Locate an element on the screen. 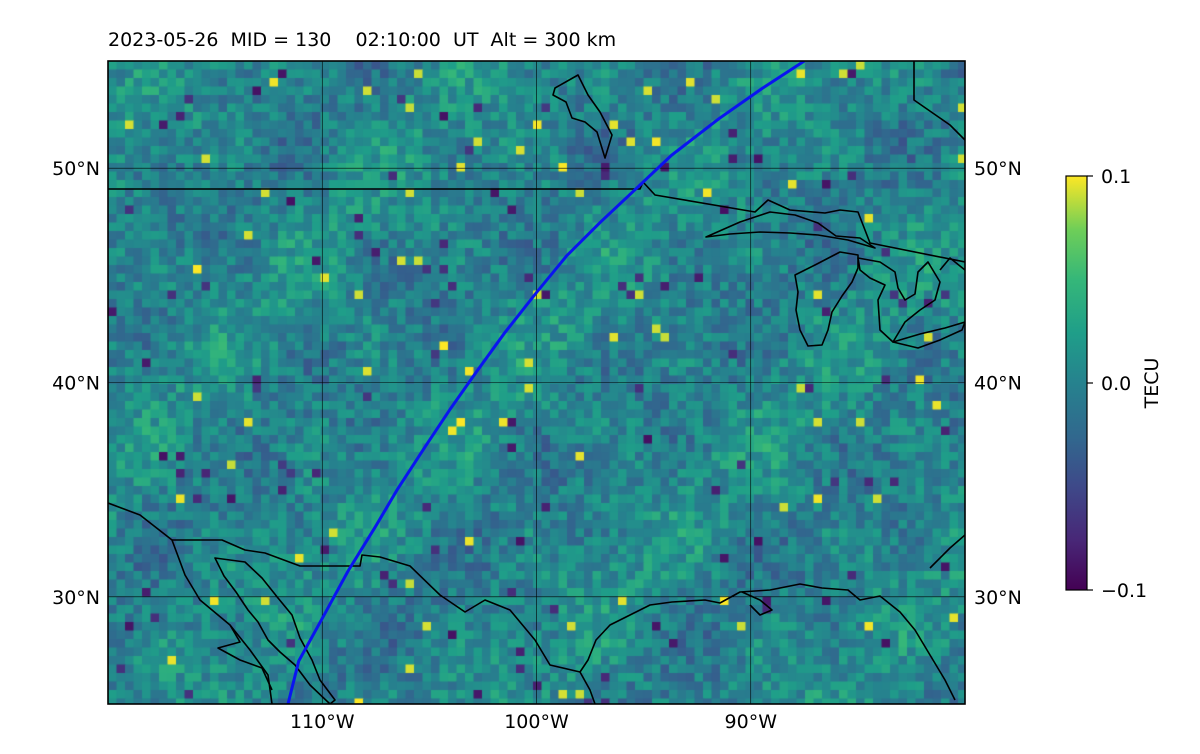 The height and width of the screenshot is (754, 1200). gulf-coast is located at coordinates (767, 642).